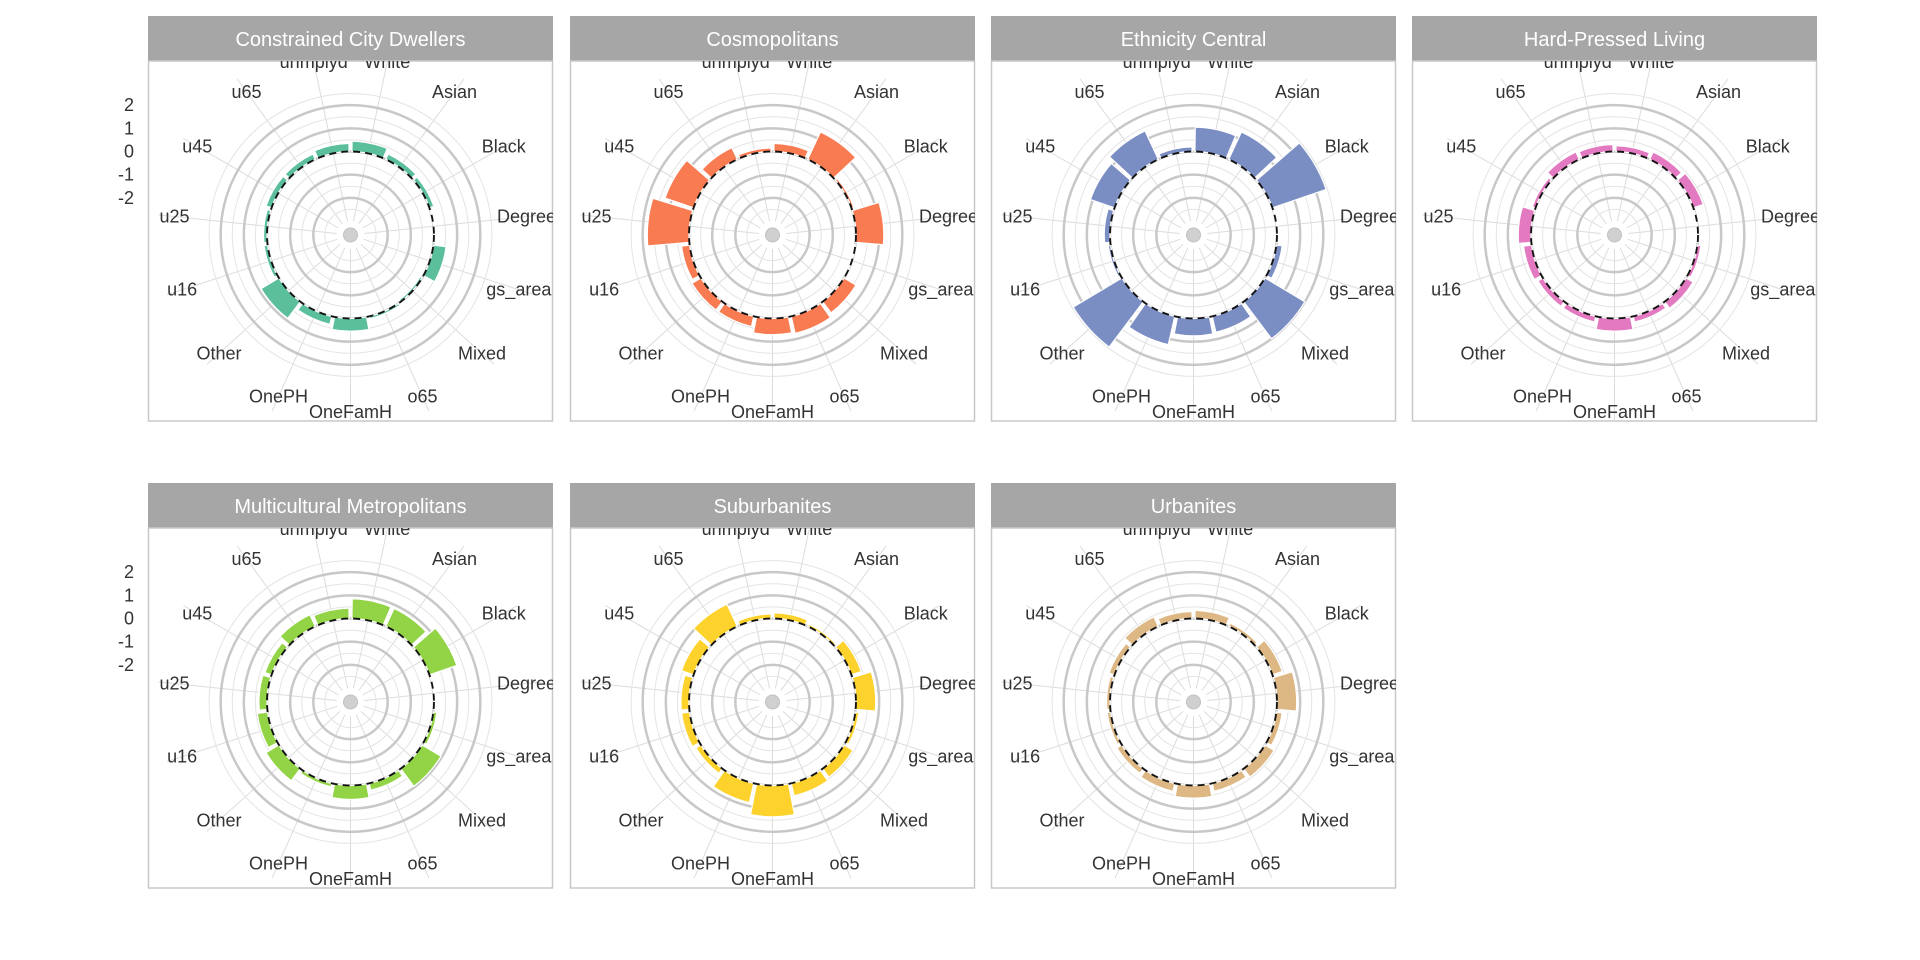  I want to click on bar-ethnicity-central-onefamh, so click(1193, 326).